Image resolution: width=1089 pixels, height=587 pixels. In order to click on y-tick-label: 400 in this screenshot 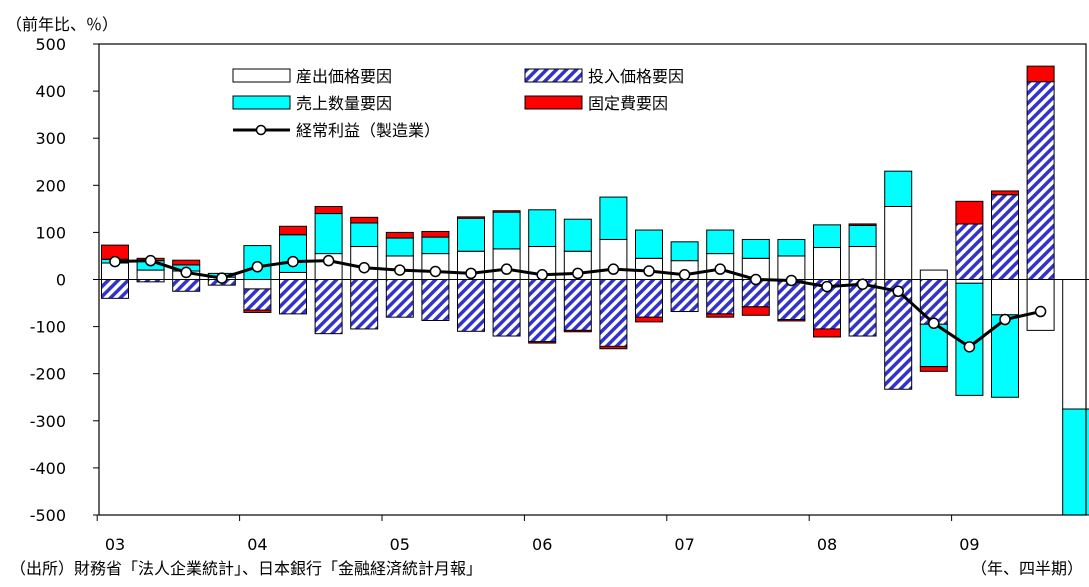, I will do `click(50, 91)`.